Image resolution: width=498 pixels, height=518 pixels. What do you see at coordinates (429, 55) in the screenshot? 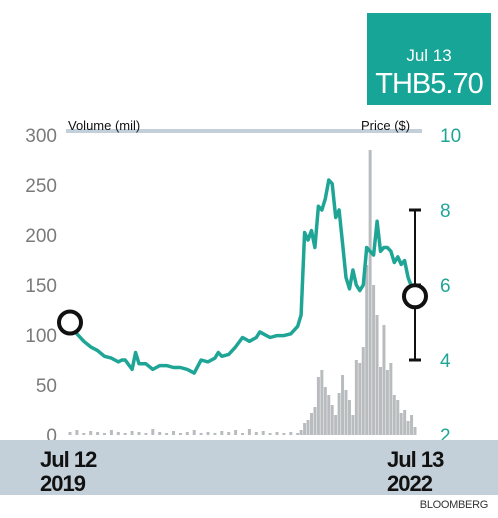
I see `price-callout-date: Jul 13` at bounding box center [429, 55].